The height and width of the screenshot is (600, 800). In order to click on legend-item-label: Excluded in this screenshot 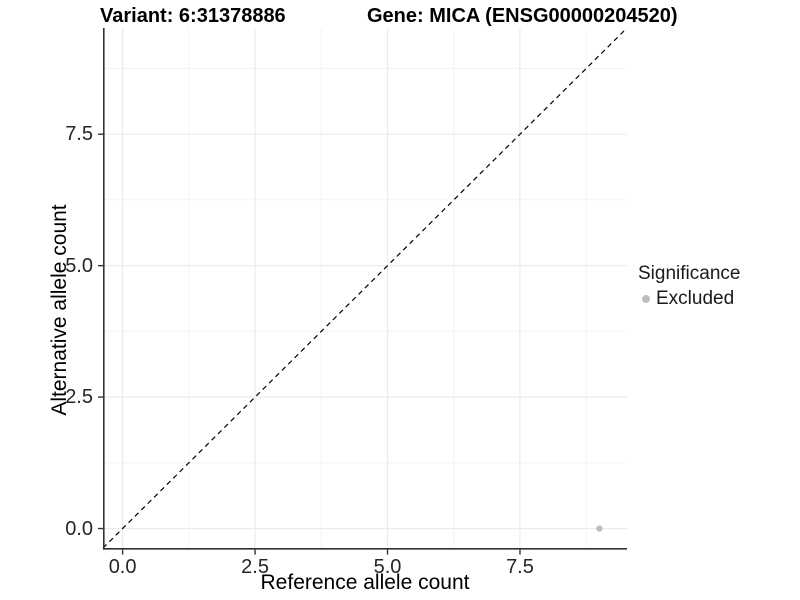, I will do `click(695, 298)`.